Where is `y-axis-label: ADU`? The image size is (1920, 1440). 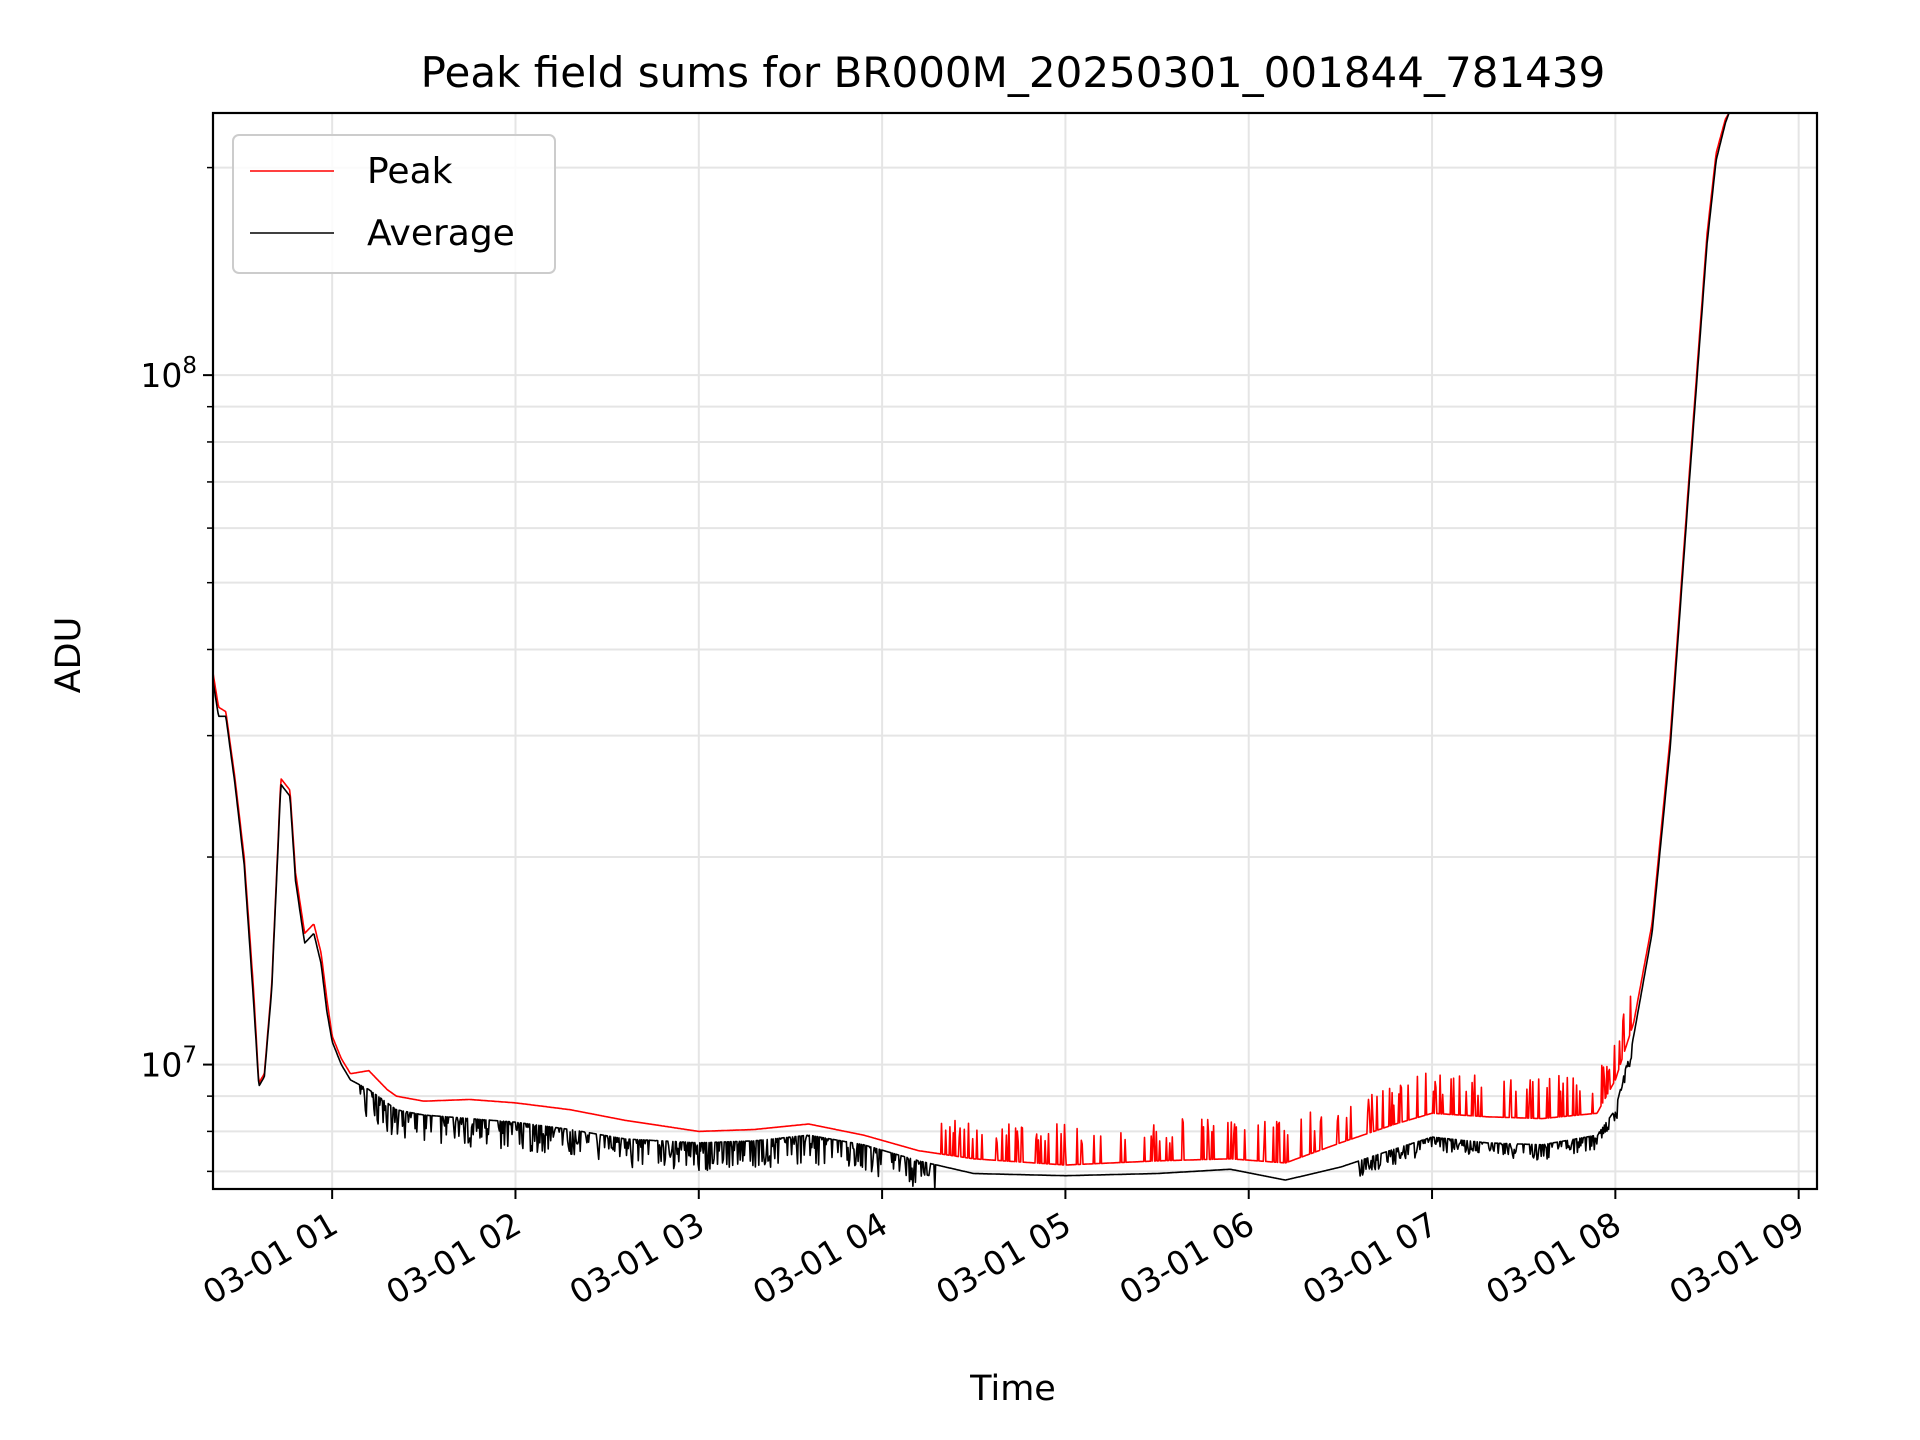
y-axis-label: ADU is located at coordinates (69, 655).